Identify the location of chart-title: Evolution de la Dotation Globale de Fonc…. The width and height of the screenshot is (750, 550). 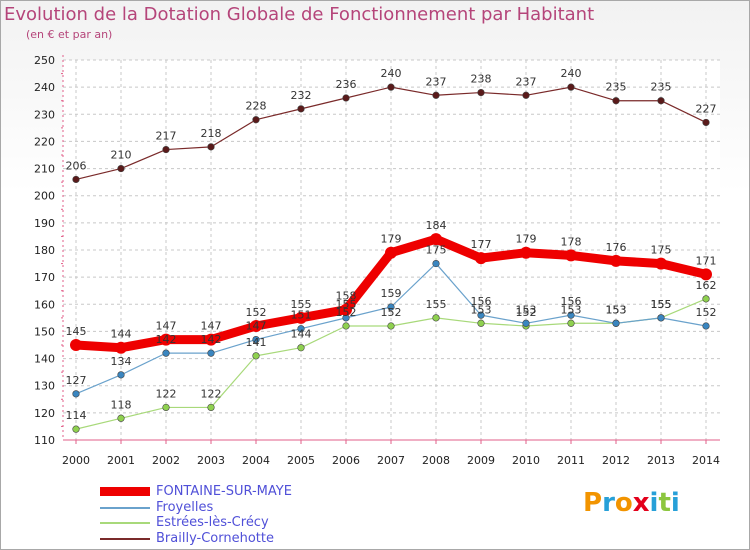
(299, 14).